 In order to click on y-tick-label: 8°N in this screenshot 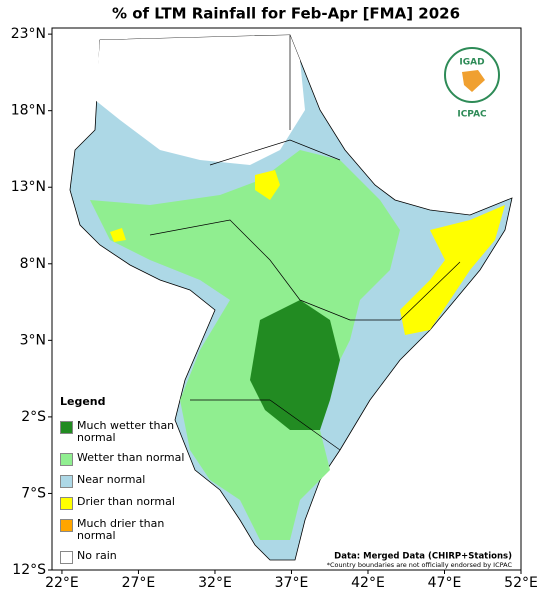, I will do `click(33, 264)`.